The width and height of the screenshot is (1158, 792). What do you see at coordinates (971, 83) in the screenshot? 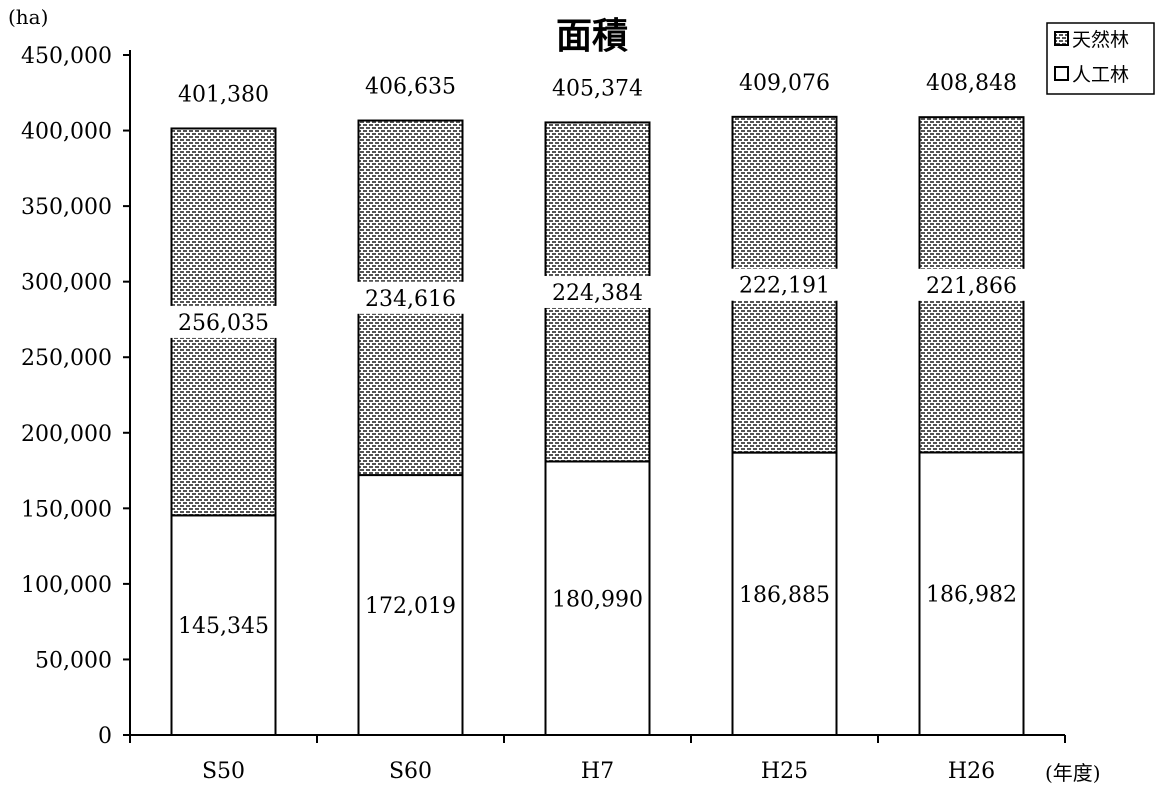
I see `data-label-total-H26: 408,848` at bounding box center [971, 83].